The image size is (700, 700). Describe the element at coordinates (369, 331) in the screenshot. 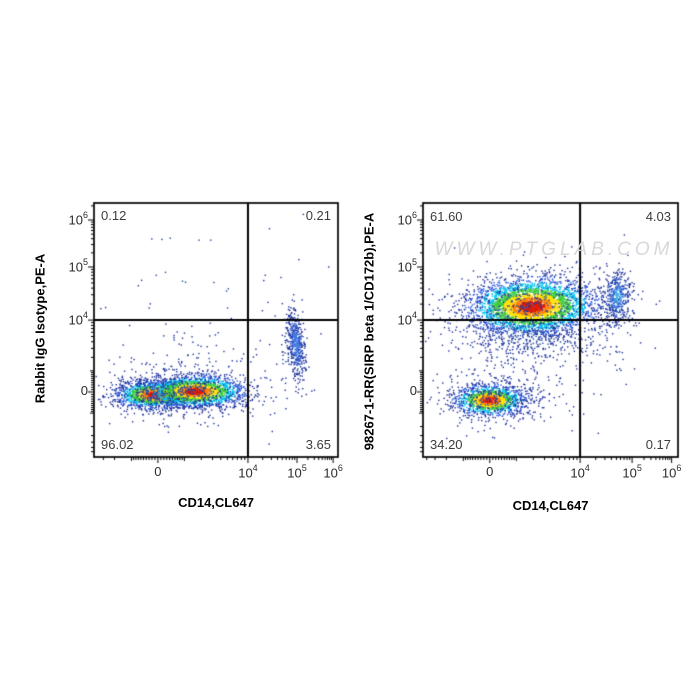

I see `right-y-axis-label: 98267-1-RR(SIRP beta 1/CD172b),PE-A` at that location.